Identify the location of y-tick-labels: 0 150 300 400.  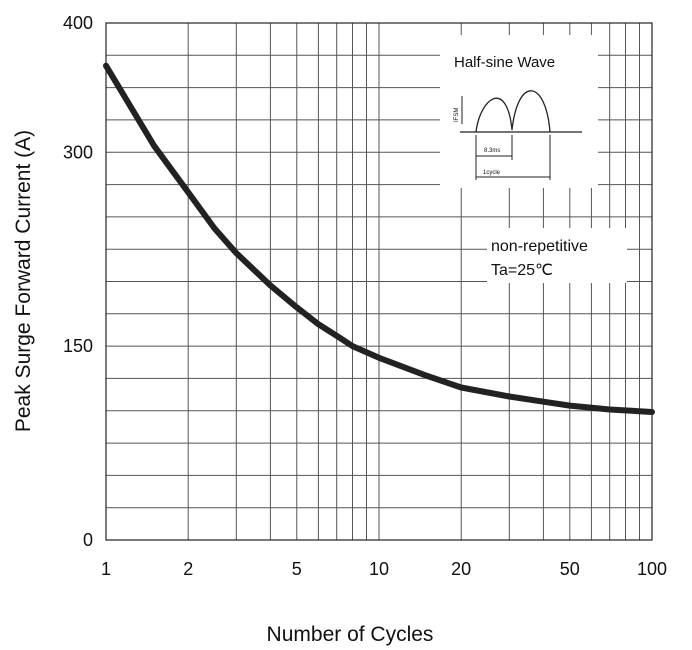
(78, 281).